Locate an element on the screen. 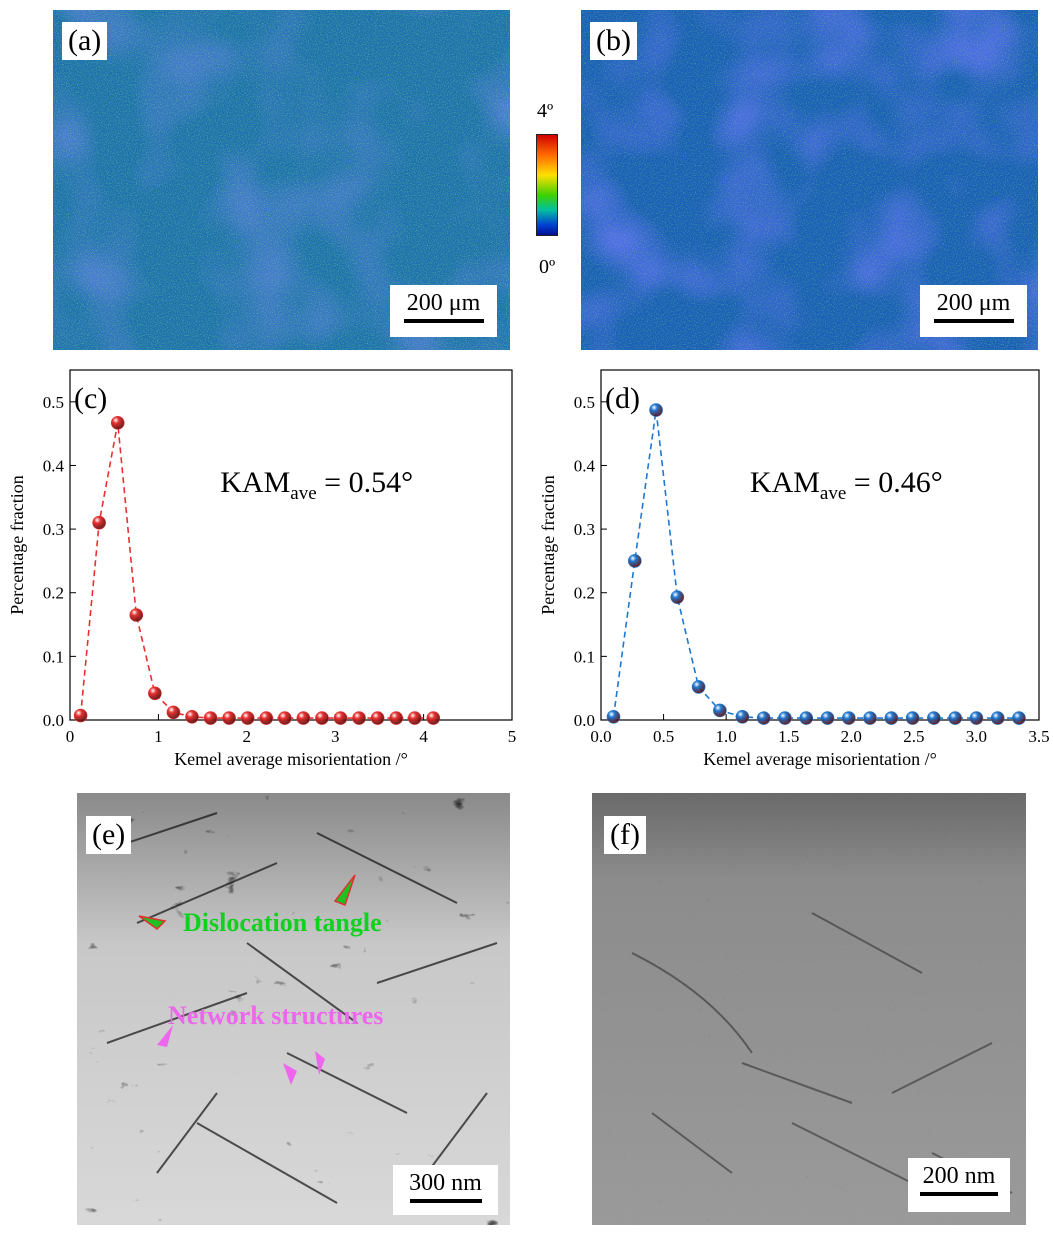 The image size is (1053, 1235). kam-subscript-text: ave is located at coordinates (833, 493).